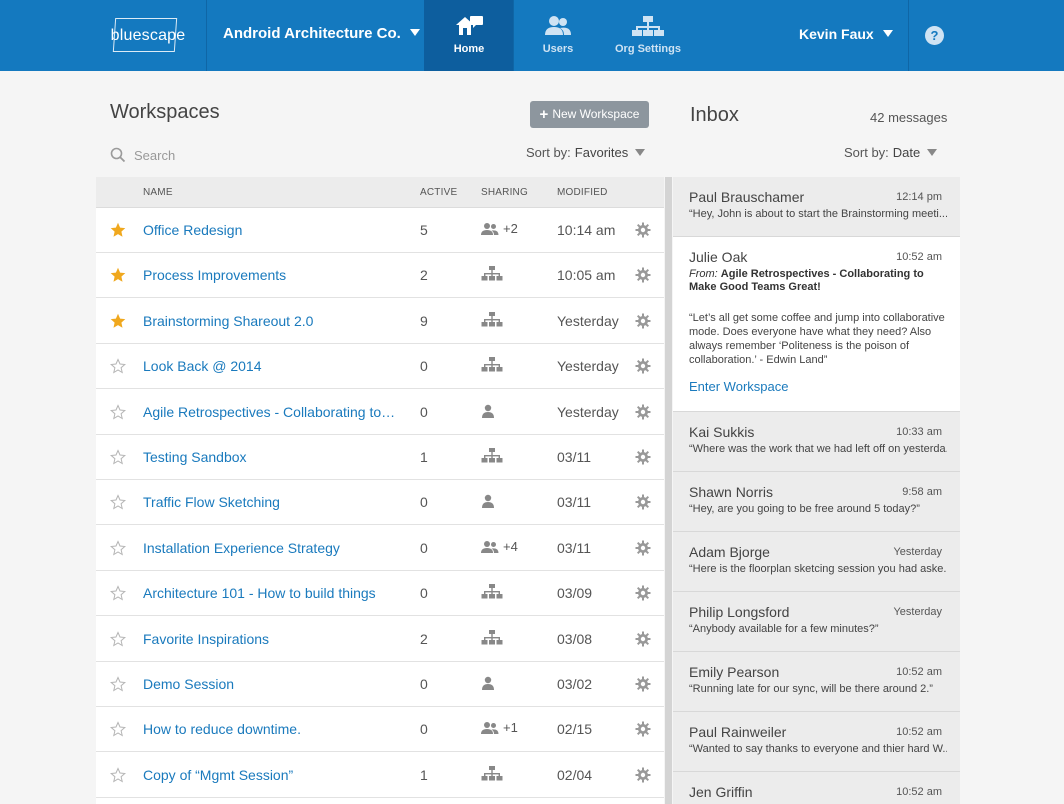 The height and width of the screenshot is (804, 1064). Describe the element at coordinates (439, 192) in the screenshot. I see `column-header-active: ACTIVE` at that location.